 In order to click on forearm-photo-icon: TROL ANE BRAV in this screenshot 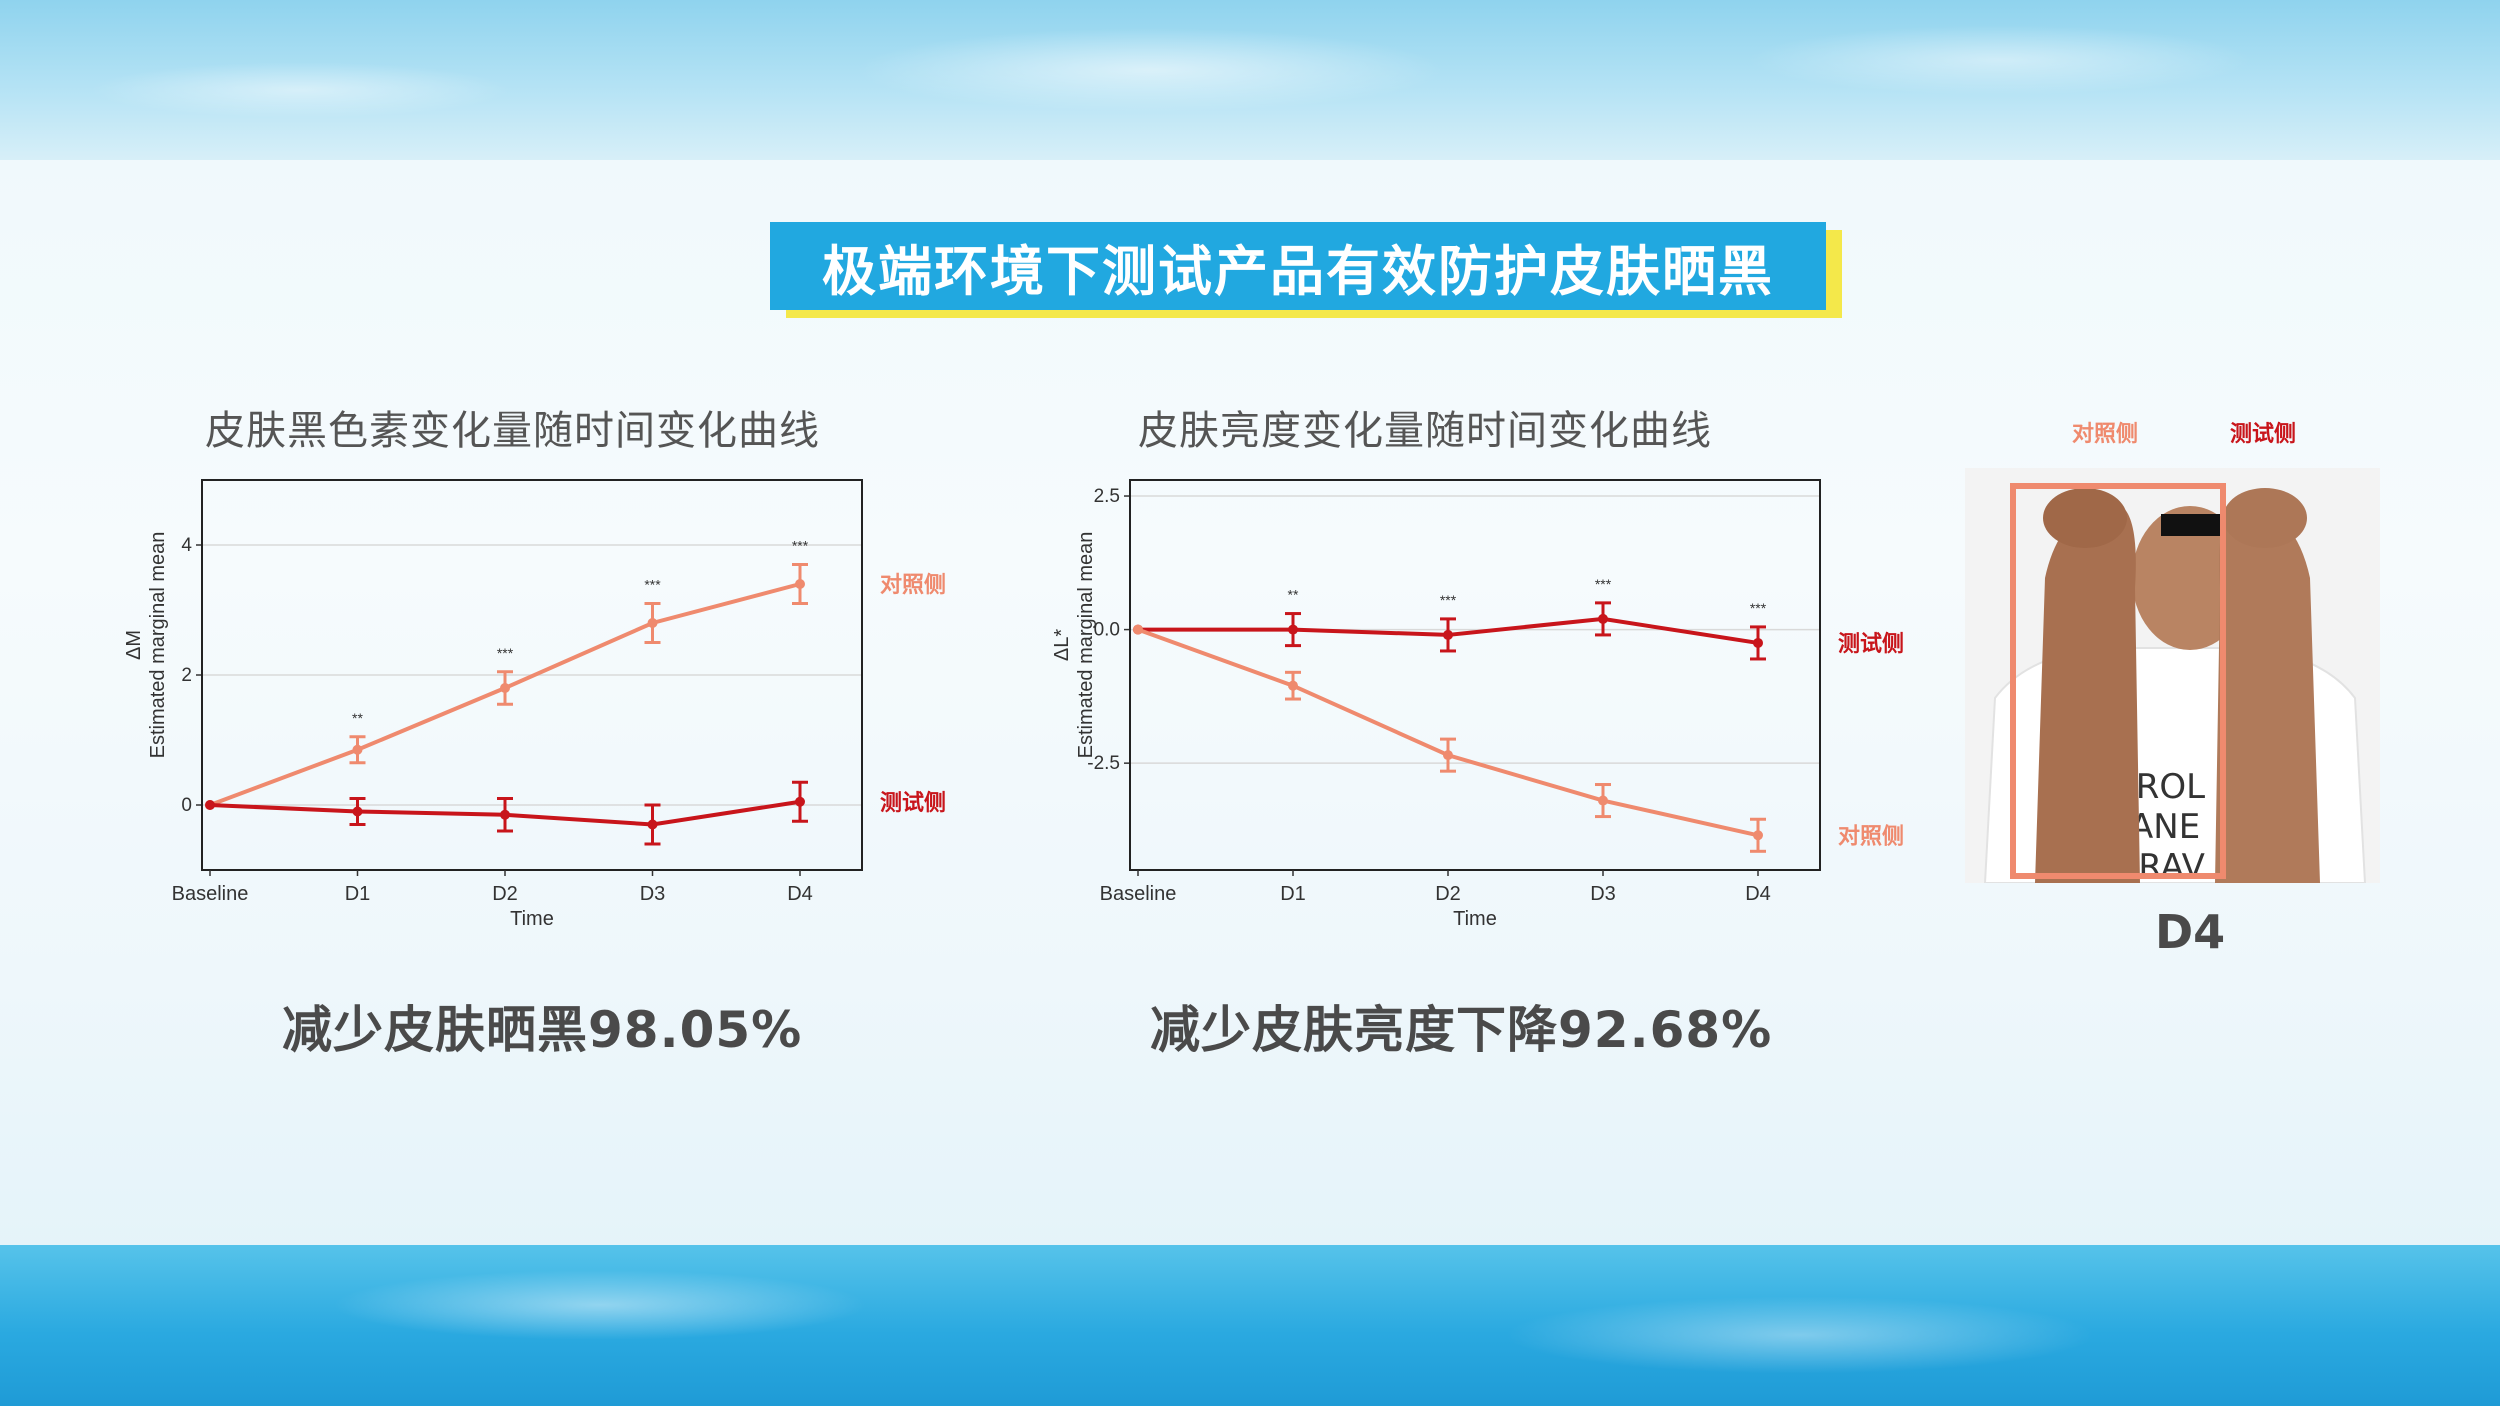, I will do `click(2172, 675)`.